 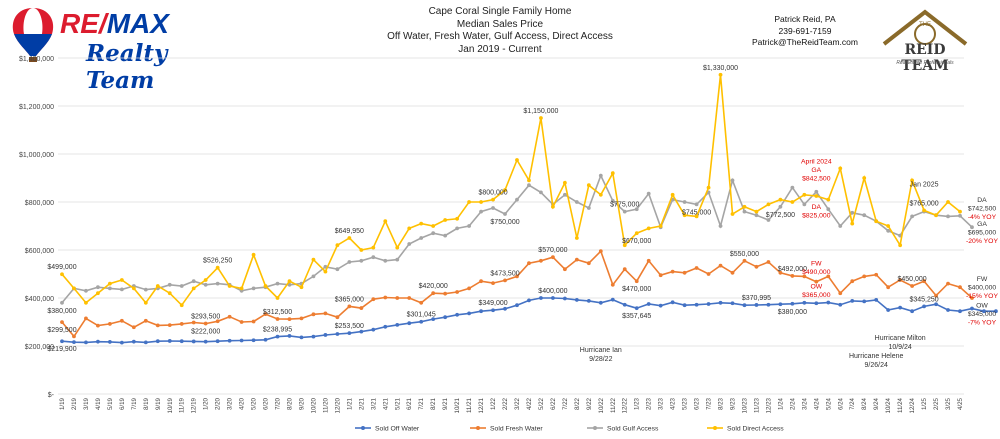 I want to click on x-tick-label: 1/25, so click(x=924, y=403).